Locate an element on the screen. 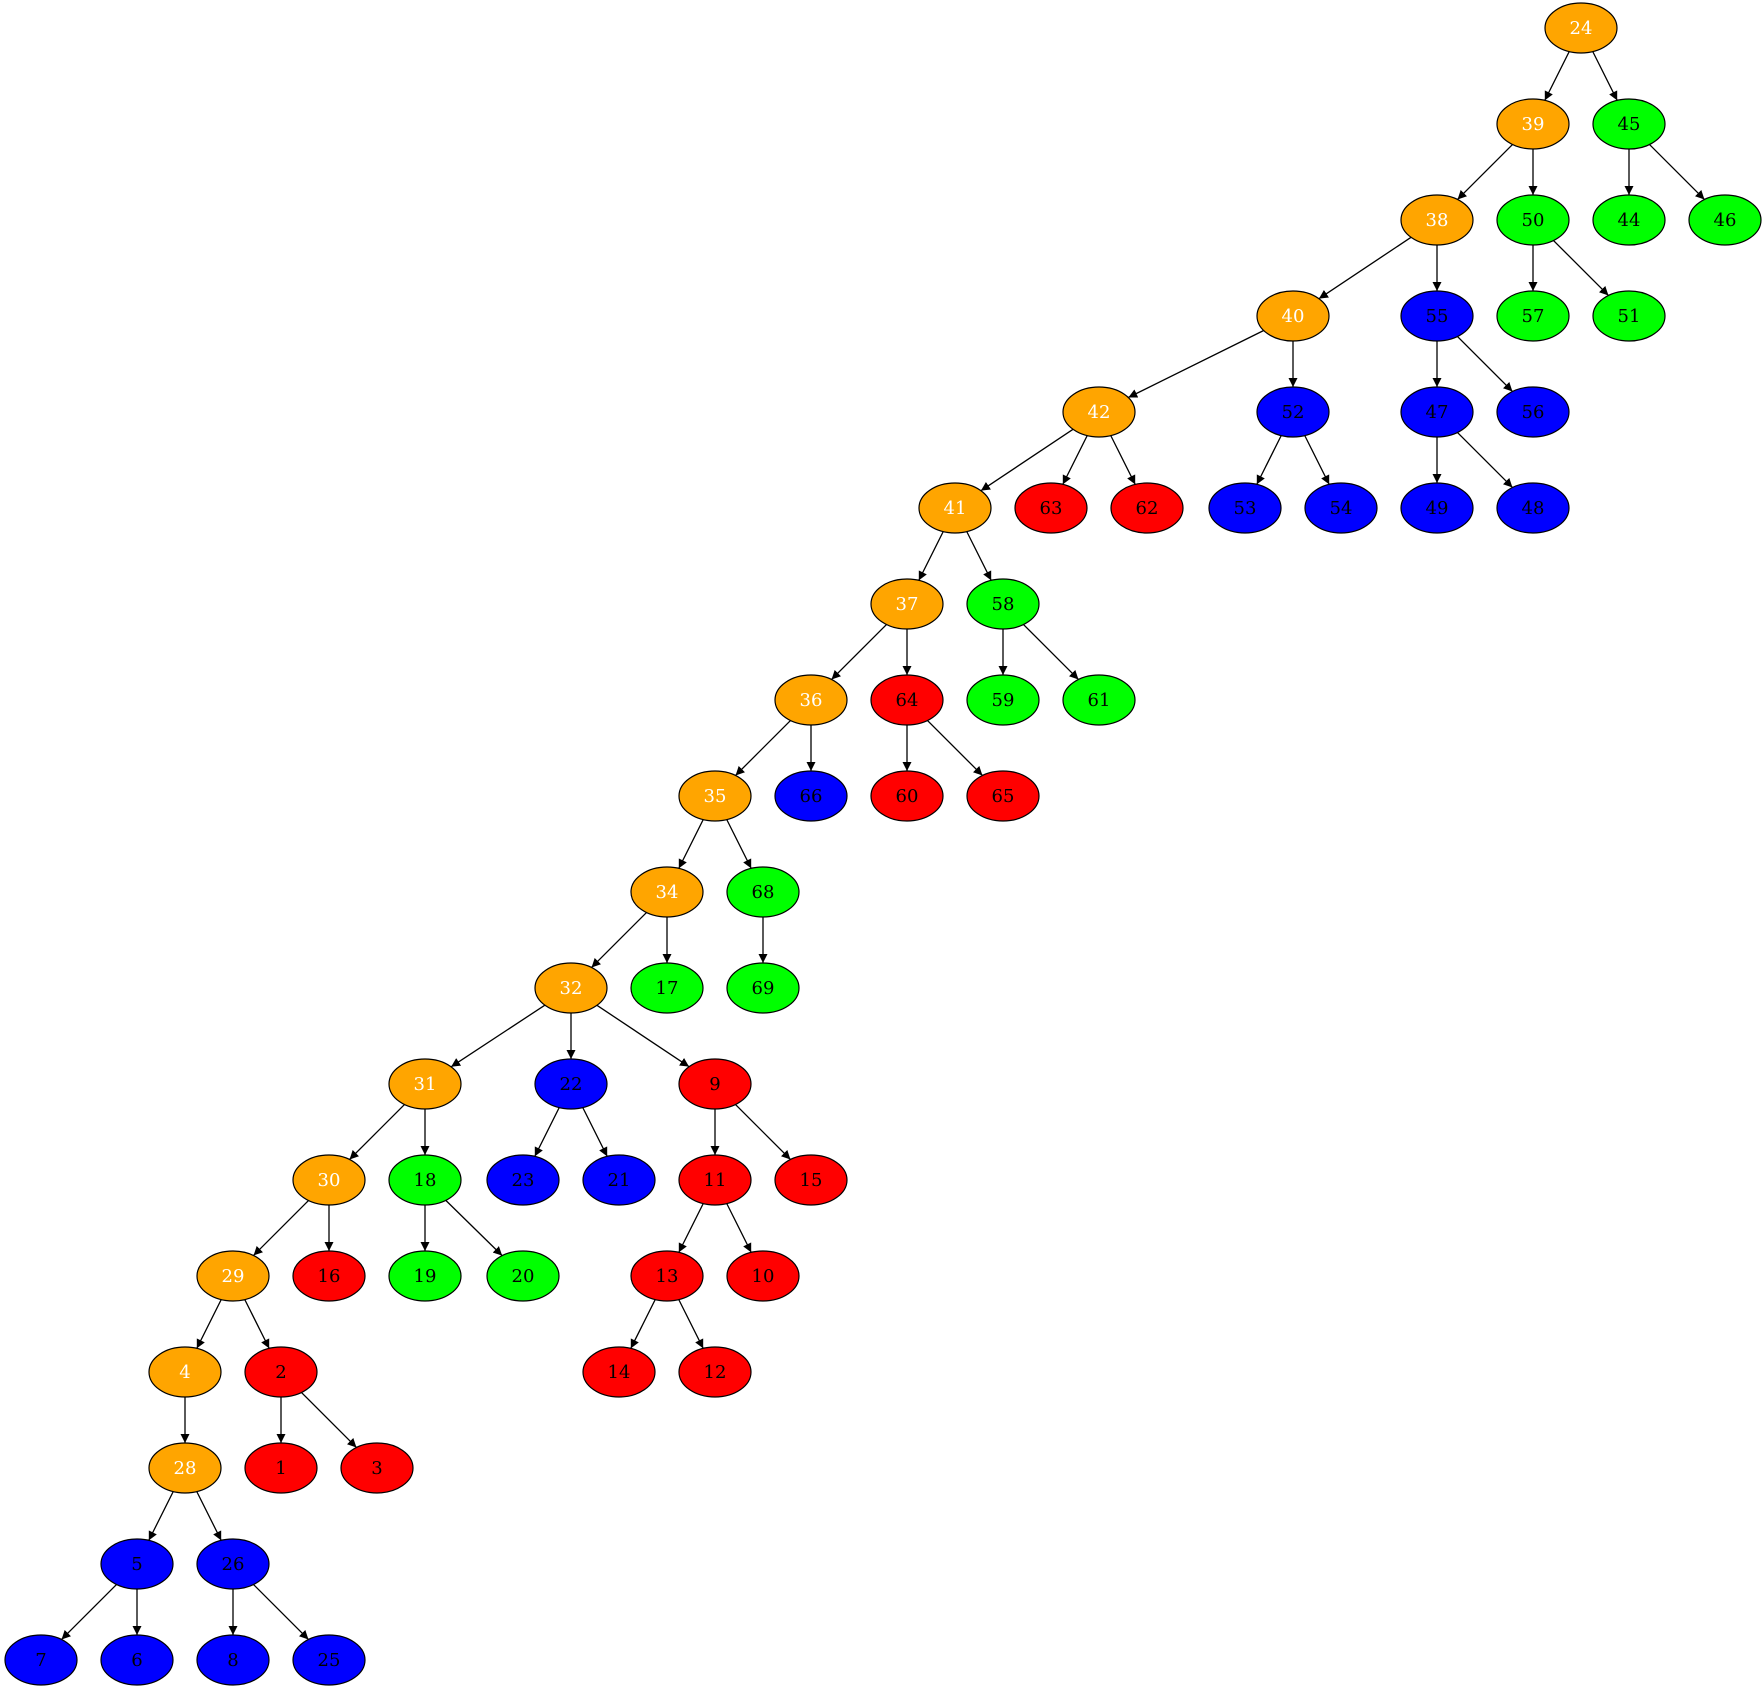 The image size is (1763, 1691). node-14-shape is located at coordinates (619, 1372).